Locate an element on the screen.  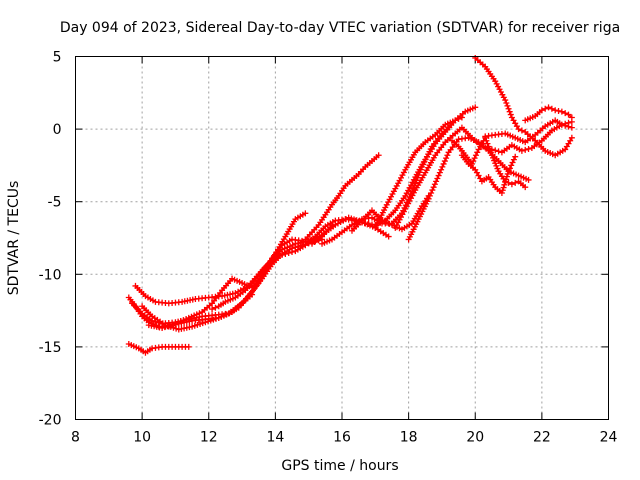
y-tick-label: 5 is located at coordinates (57, 58).